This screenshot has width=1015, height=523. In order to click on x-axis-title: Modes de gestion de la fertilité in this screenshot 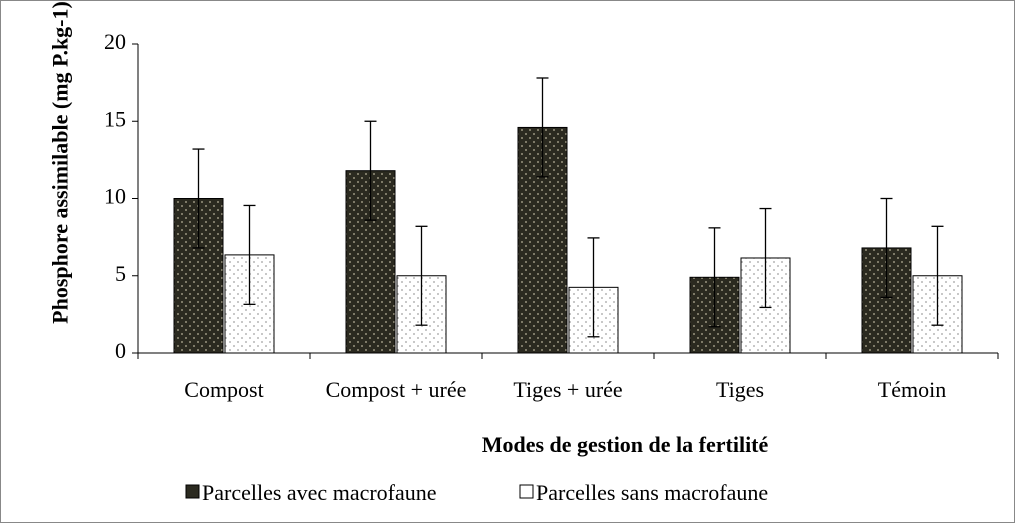, I will do `click(625, 444)`.